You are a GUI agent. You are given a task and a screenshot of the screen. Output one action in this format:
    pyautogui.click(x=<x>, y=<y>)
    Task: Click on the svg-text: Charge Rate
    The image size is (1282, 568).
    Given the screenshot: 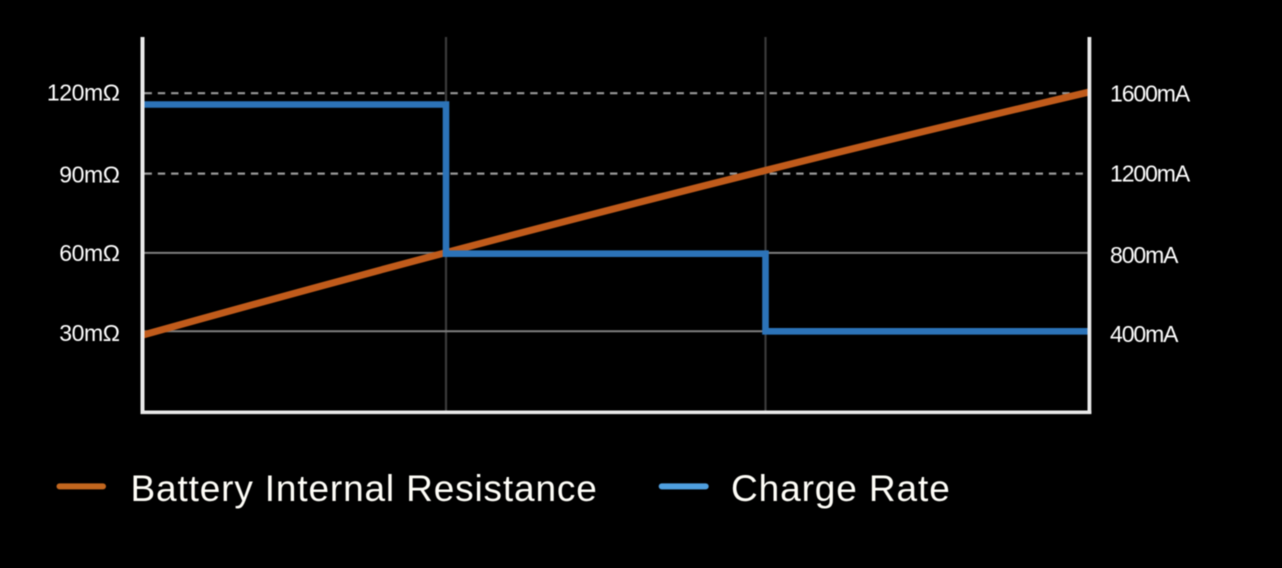 What is the action you would take?
    pyautogui.click(x=841, y=488)
    